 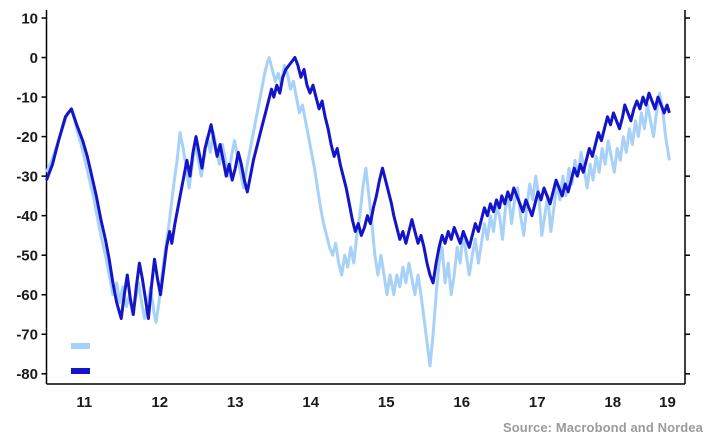 What do you see at coordinates (27, 335) in the screenshot?
I see `y-tick-label: -70` at bounding box center [27, 335].